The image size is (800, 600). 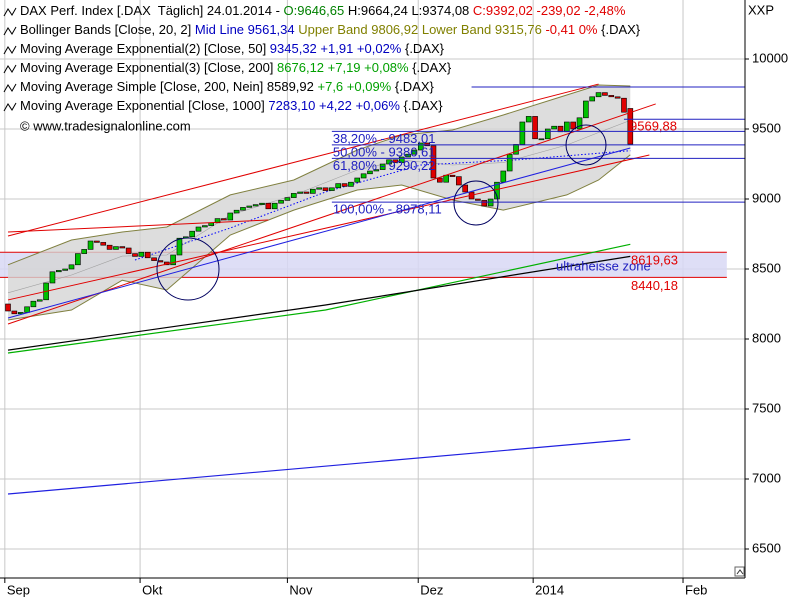 What do you see at coordinates (314, 10) in the screenshot?
I see `legend-part: O:9646,65` at bounding box center [314, 10].